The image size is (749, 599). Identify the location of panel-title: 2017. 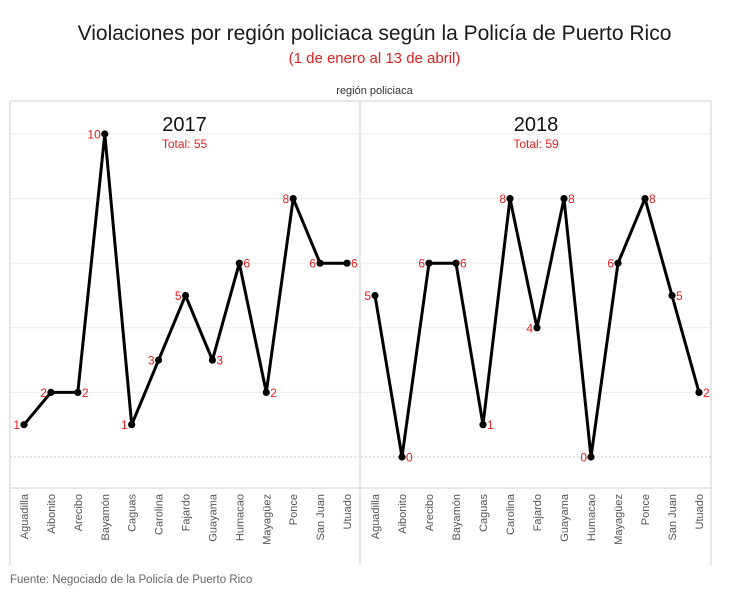
(184, 125).